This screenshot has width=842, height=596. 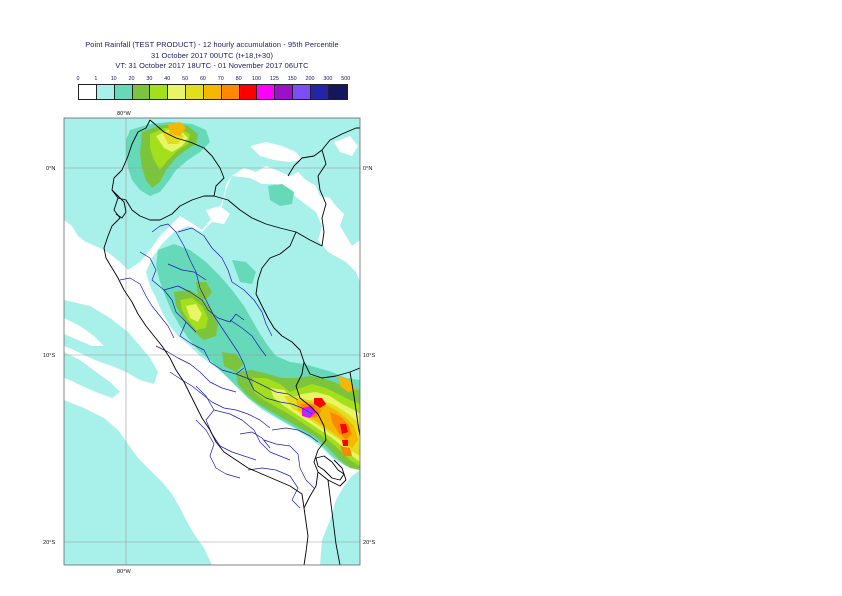 I want to click on lat-label-10s-left: 10°S, so click(x=49, y=356).